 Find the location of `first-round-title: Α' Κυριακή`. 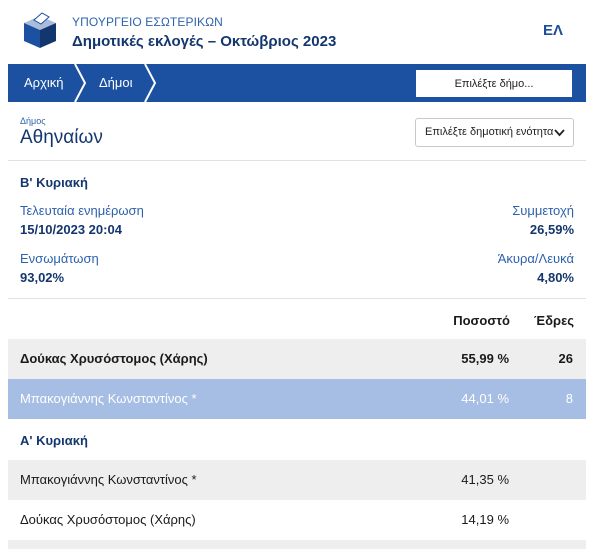

first-round-title: Α' Κυριακή is located at coordinates (54, 440).